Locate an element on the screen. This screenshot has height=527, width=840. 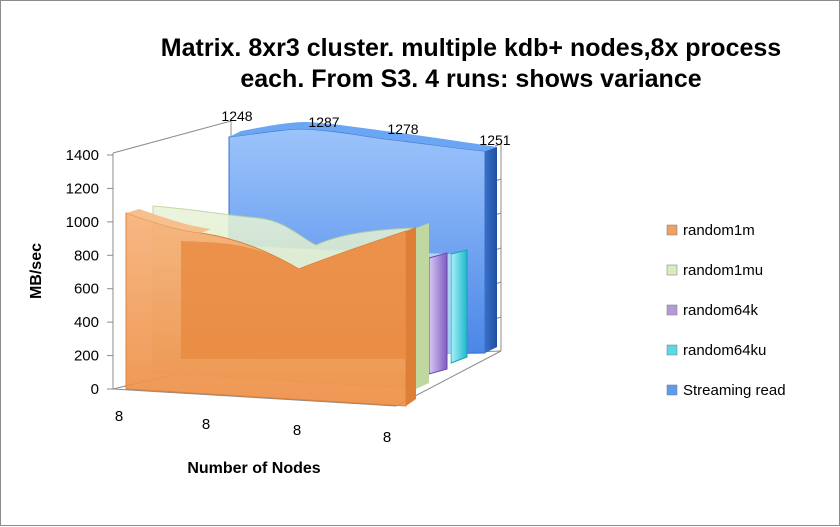
legend-label: random64k is located at coordinates (721, 310).